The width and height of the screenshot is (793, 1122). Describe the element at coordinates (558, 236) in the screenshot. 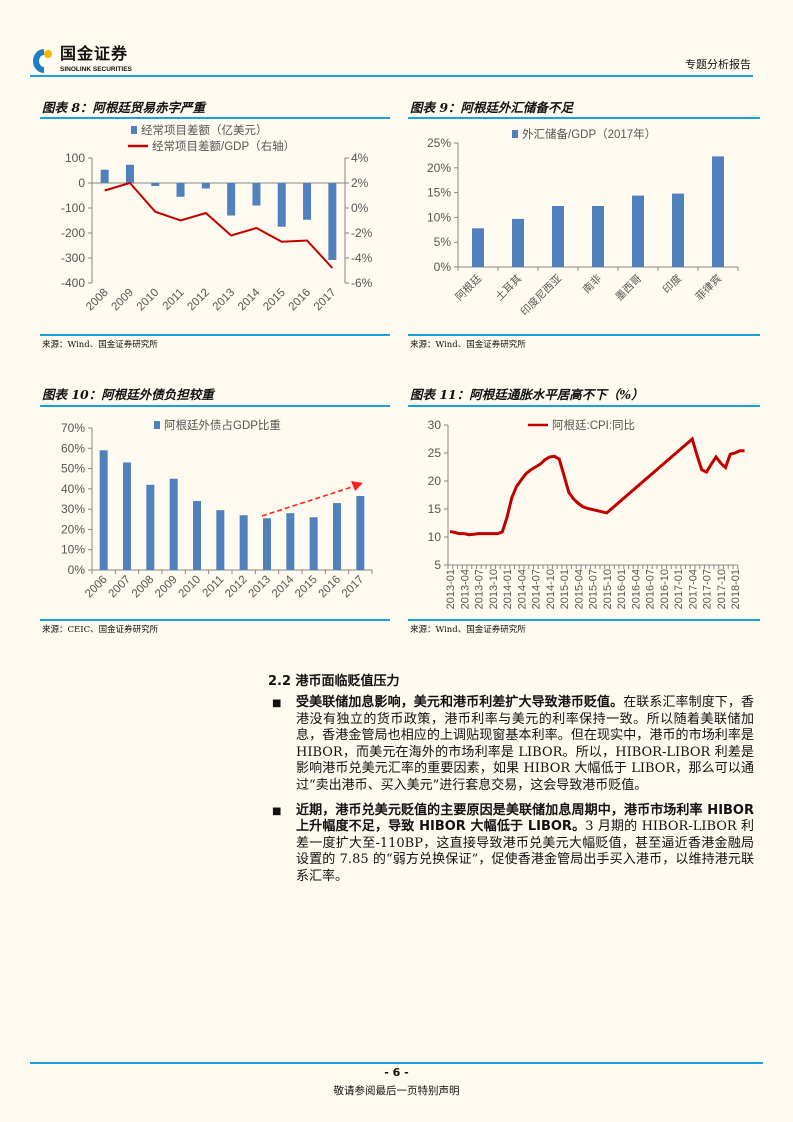

I see `fig9-bar-印度尼西亚` at that location.